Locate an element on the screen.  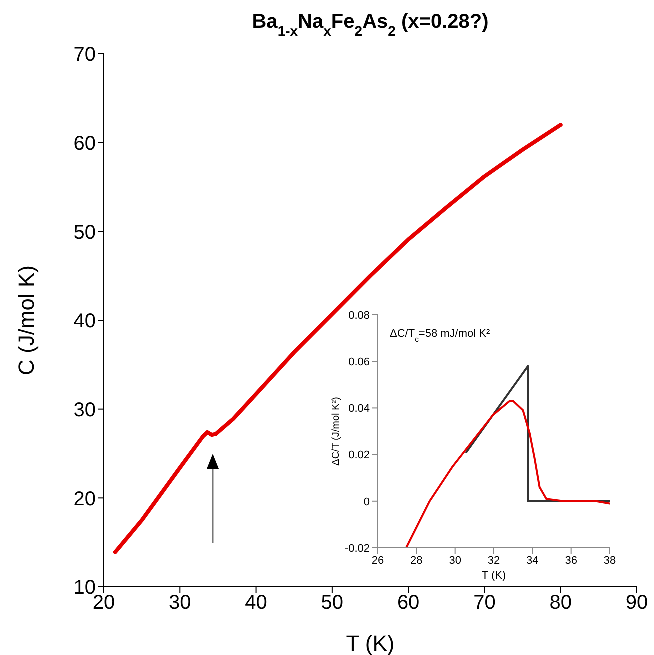
x-tick-label: 90 is located at coordinates (637, 603).